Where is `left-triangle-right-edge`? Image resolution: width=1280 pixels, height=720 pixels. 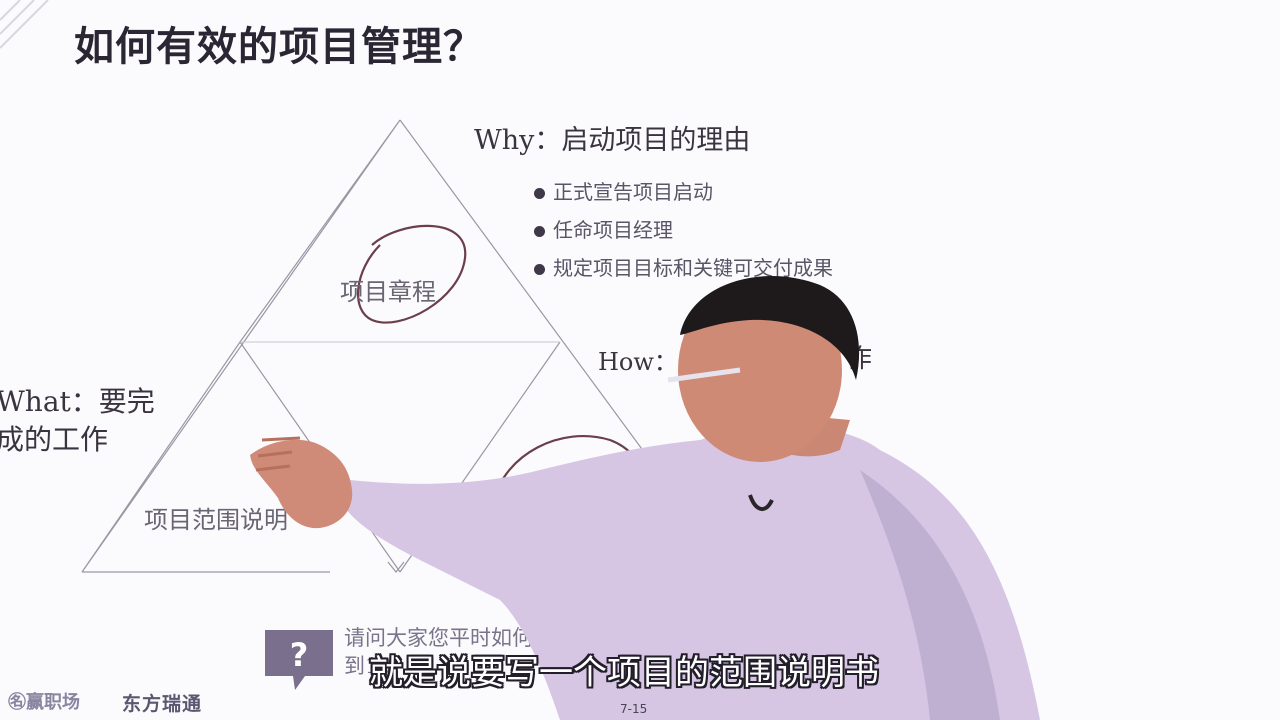 left-triangle-right-edge is located at coordinates (320, 457).